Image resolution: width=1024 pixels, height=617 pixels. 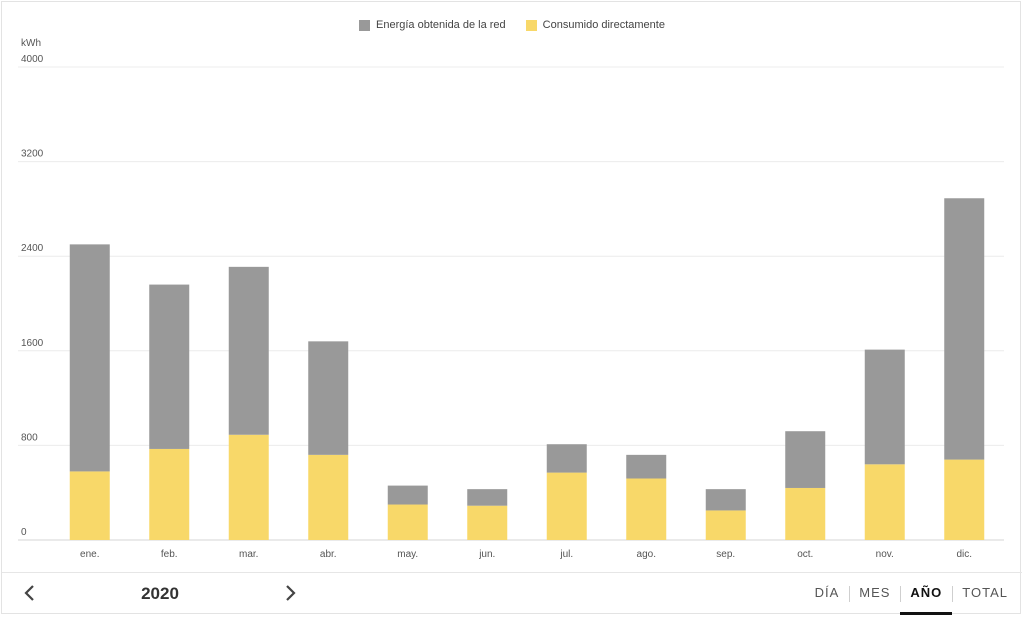 I want to click on y-axis-unit-label: kWh, so click(x=31, y=43).